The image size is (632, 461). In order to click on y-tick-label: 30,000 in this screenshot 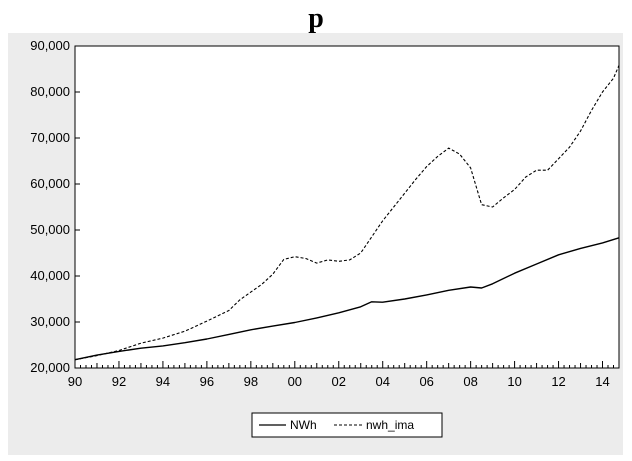, I will do `click(50, 321)`.